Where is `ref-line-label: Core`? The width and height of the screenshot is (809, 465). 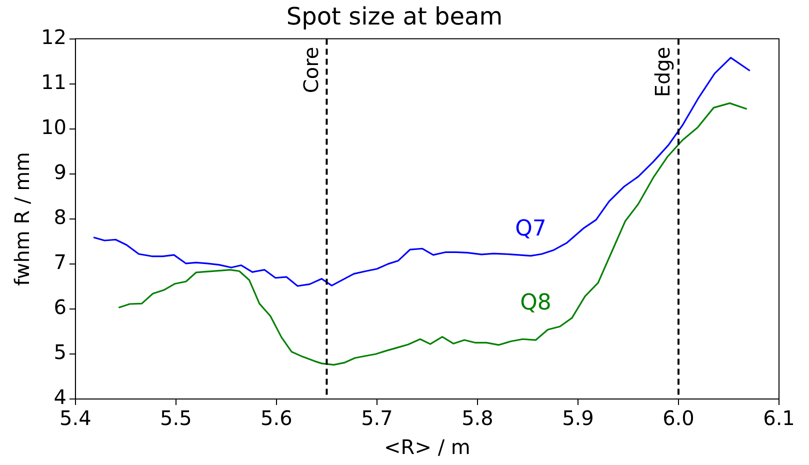
ref-line-label: Core is located at coordinates (310, 70).